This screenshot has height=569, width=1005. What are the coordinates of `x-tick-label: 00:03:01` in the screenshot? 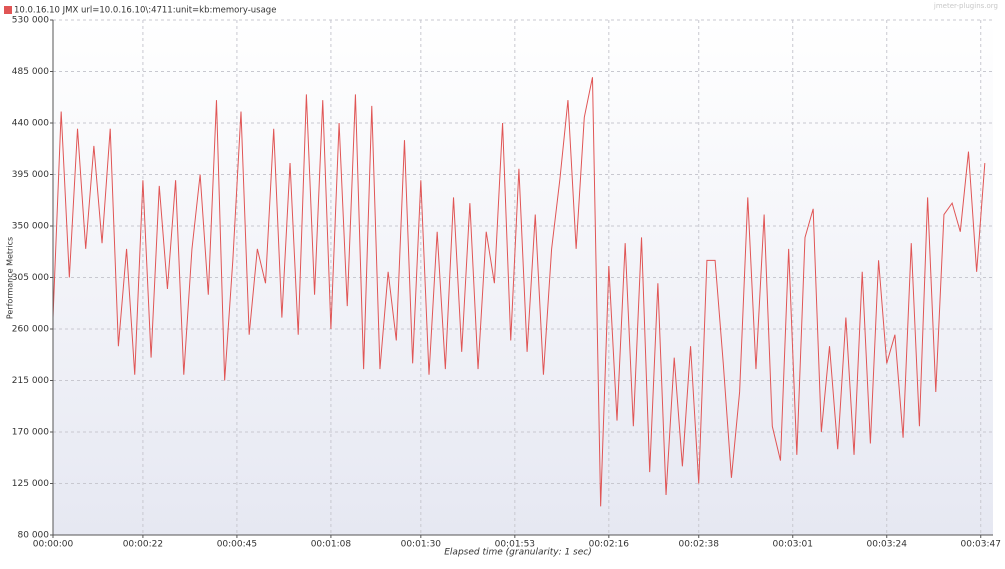 It's located at (793, 545).